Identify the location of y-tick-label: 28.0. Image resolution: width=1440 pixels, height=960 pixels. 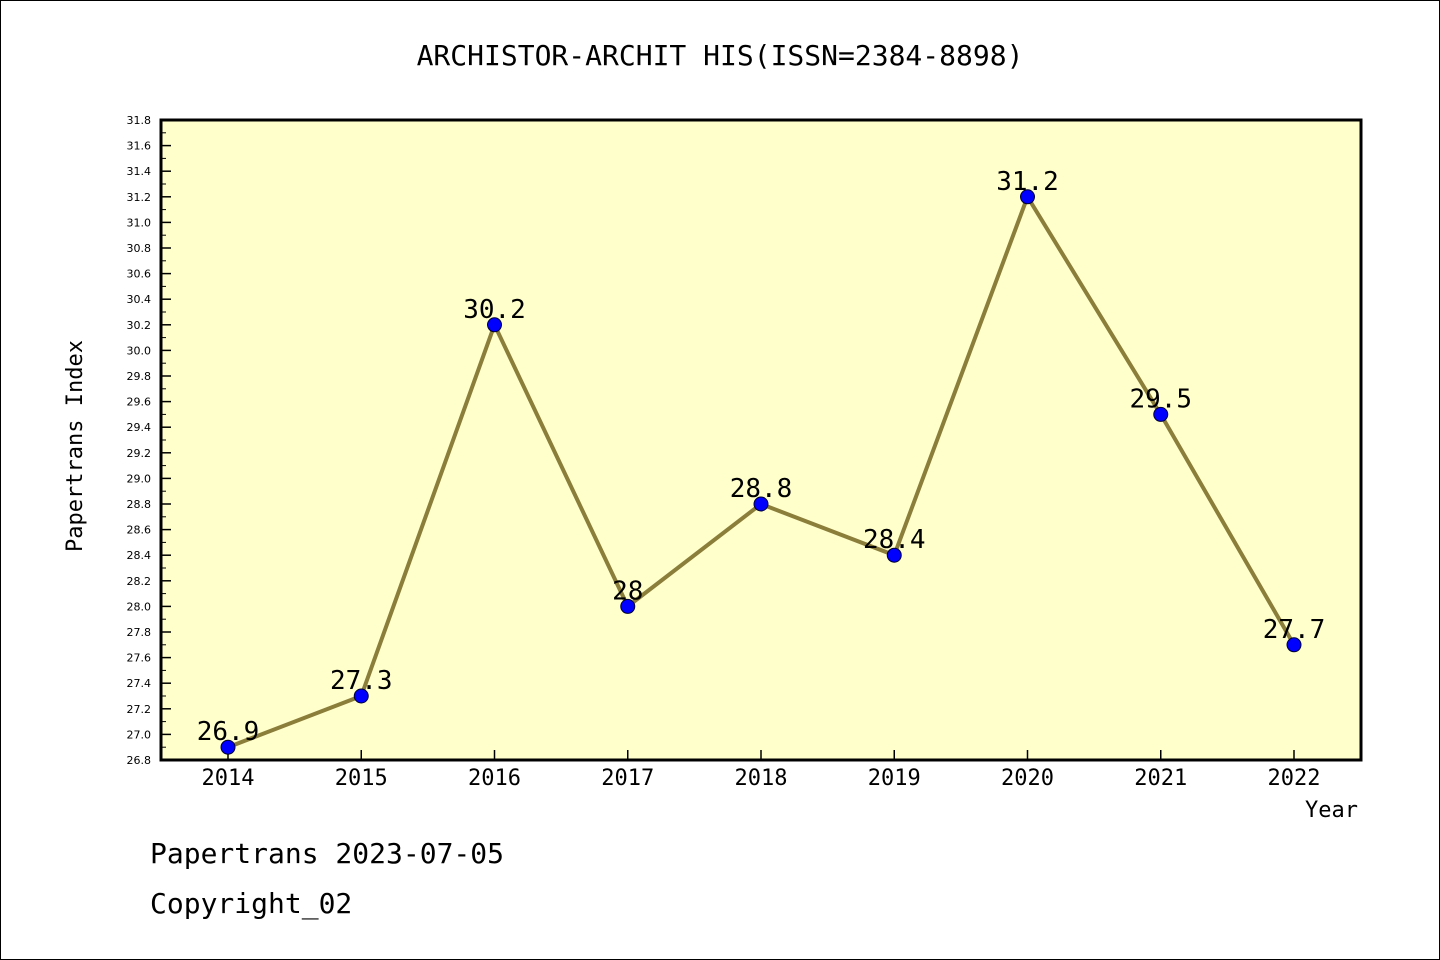
(139, 606).